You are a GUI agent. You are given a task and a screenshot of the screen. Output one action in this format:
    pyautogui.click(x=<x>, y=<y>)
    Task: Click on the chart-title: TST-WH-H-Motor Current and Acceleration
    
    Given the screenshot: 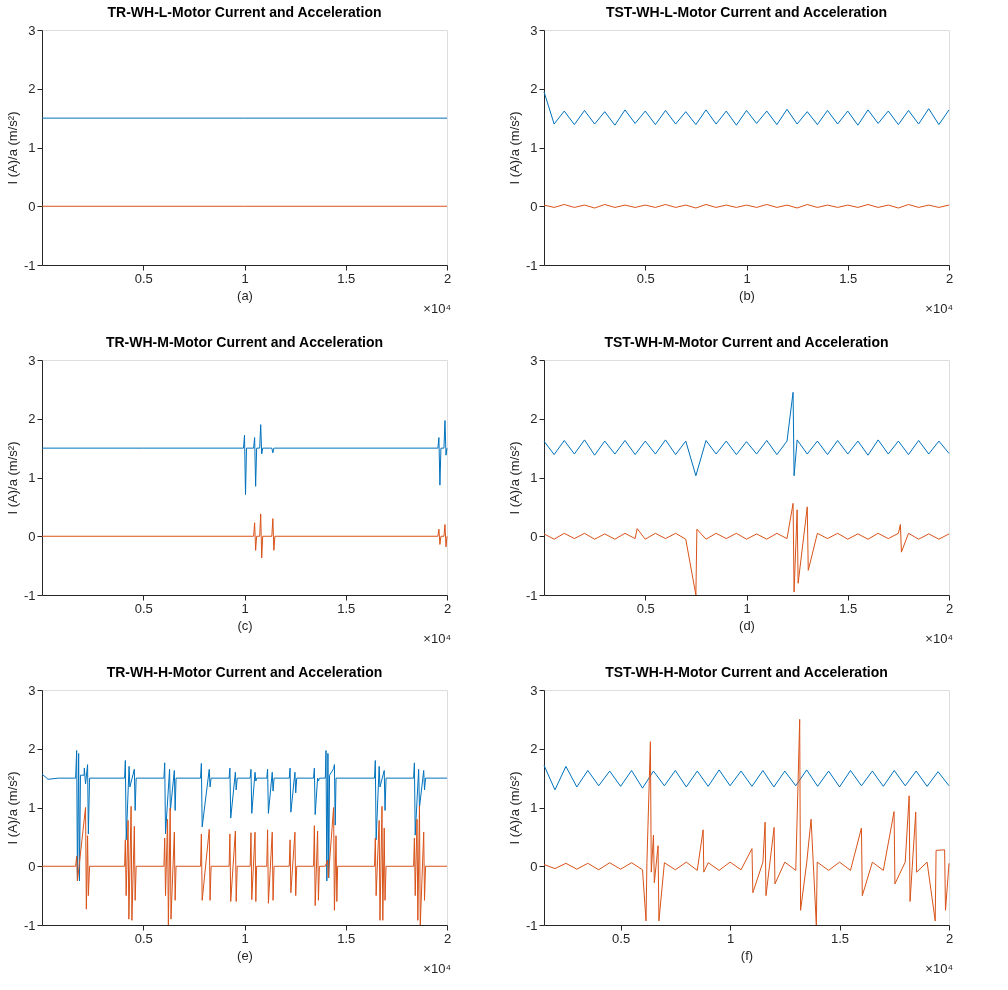 What is the action you would take?
    pyautogui.click(x=746, y=672)
    